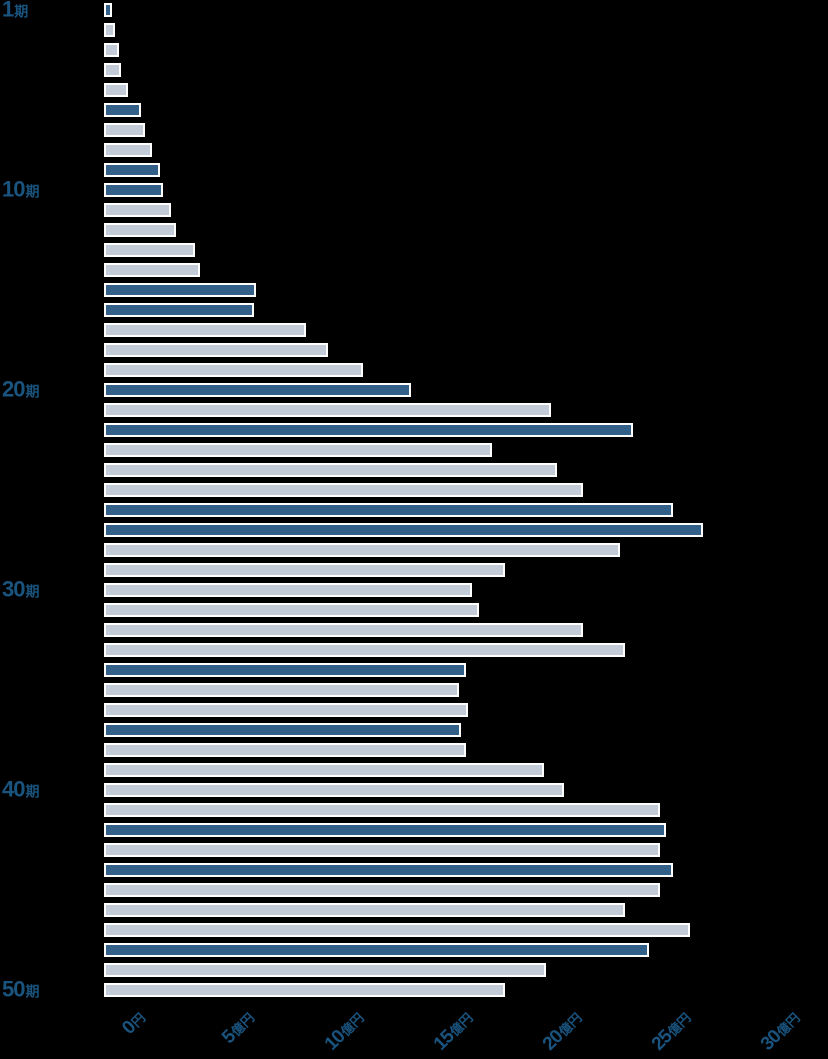  What do you see at coordinates (14, 189) in the screenshot?
I see `y-tick-number: 10` at bounding box center [14, 189].